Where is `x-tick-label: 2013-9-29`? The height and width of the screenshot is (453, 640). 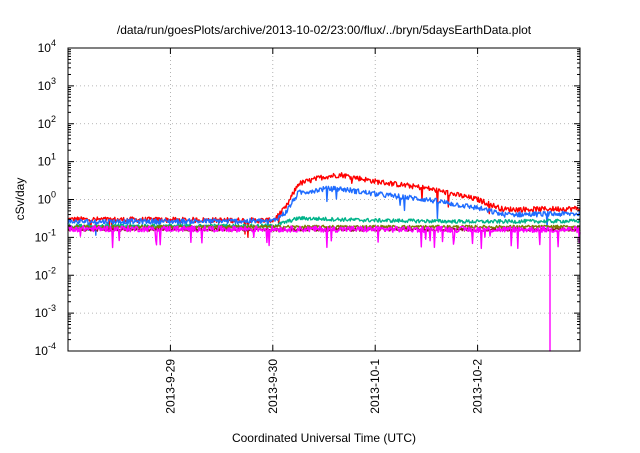
x-tick-label: 2013-9-29 is located at coordinates (170, 386).